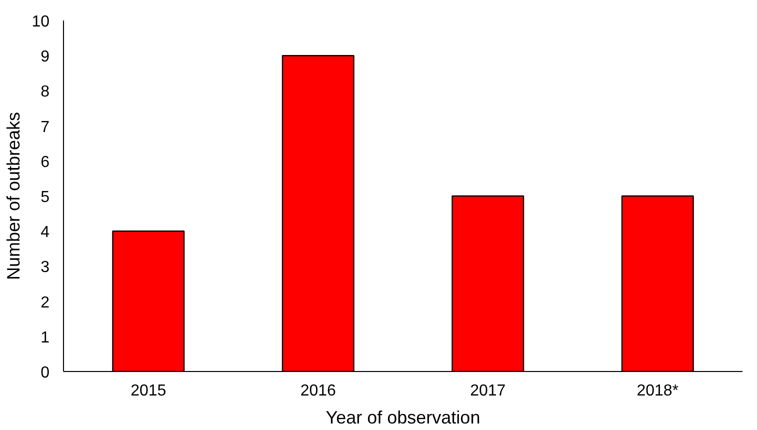 The width and height of the screenshot is (757, 430). What do you see at coordinates (45, 267) in the screenshot?
I see `y-tick-label: 3` at bounding box center [45, 267].